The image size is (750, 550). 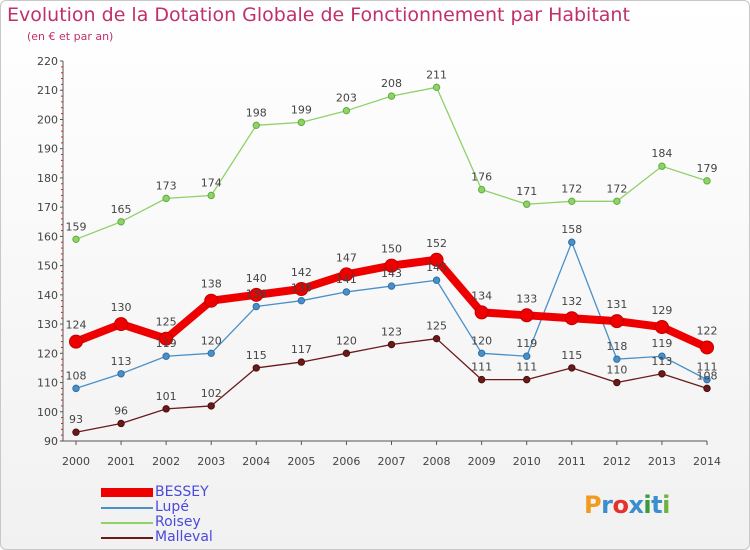 I want to click on data-label: 158, so click(x=571, y=229).